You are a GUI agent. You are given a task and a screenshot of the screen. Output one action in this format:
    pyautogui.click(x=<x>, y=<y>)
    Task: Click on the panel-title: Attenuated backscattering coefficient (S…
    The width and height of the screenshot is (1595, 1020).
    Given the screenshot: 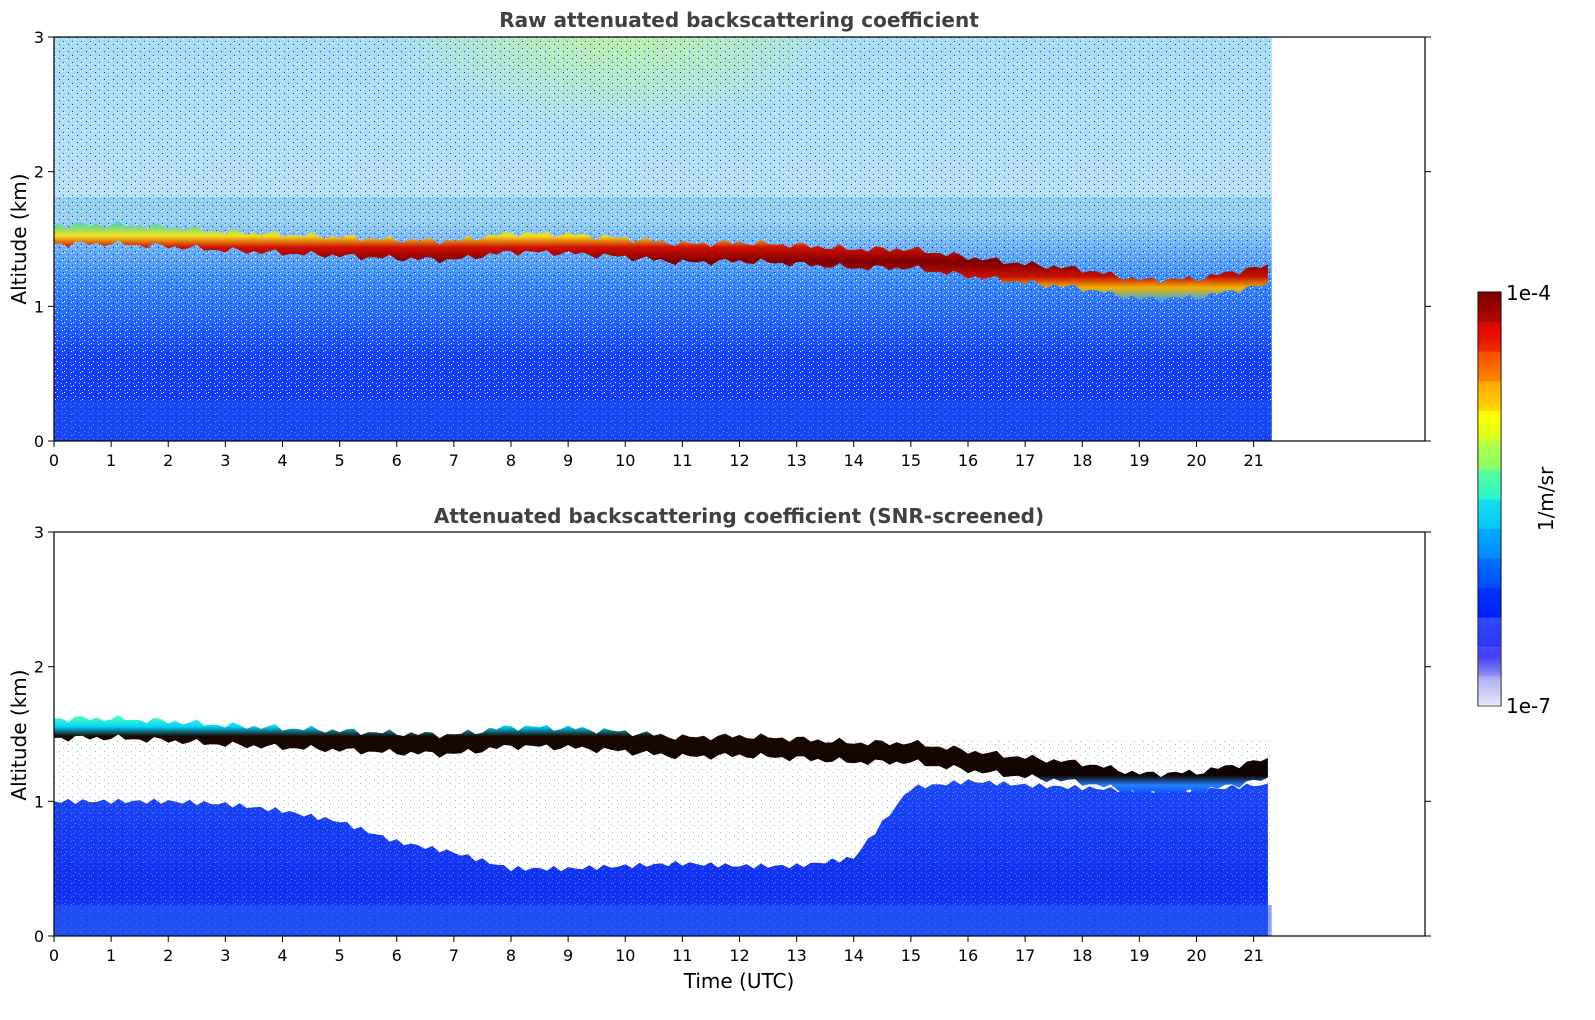 What is the action you would take?
    pyautogui.click(x=739, y=516)
    